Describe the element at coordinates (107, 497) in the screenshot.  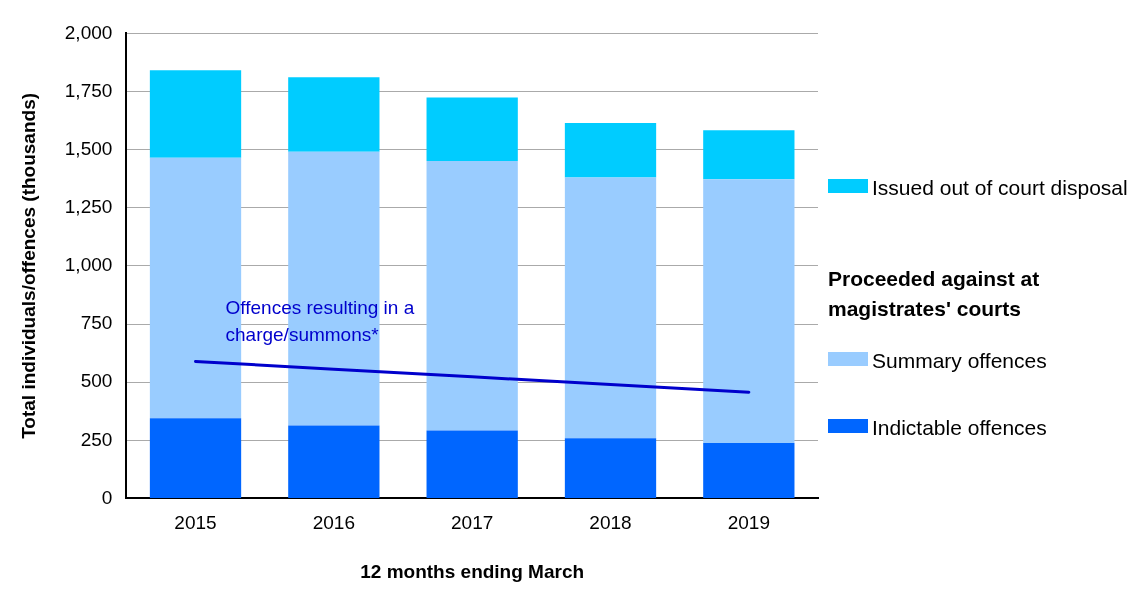
I see `y-tick-label: 0` at that location.